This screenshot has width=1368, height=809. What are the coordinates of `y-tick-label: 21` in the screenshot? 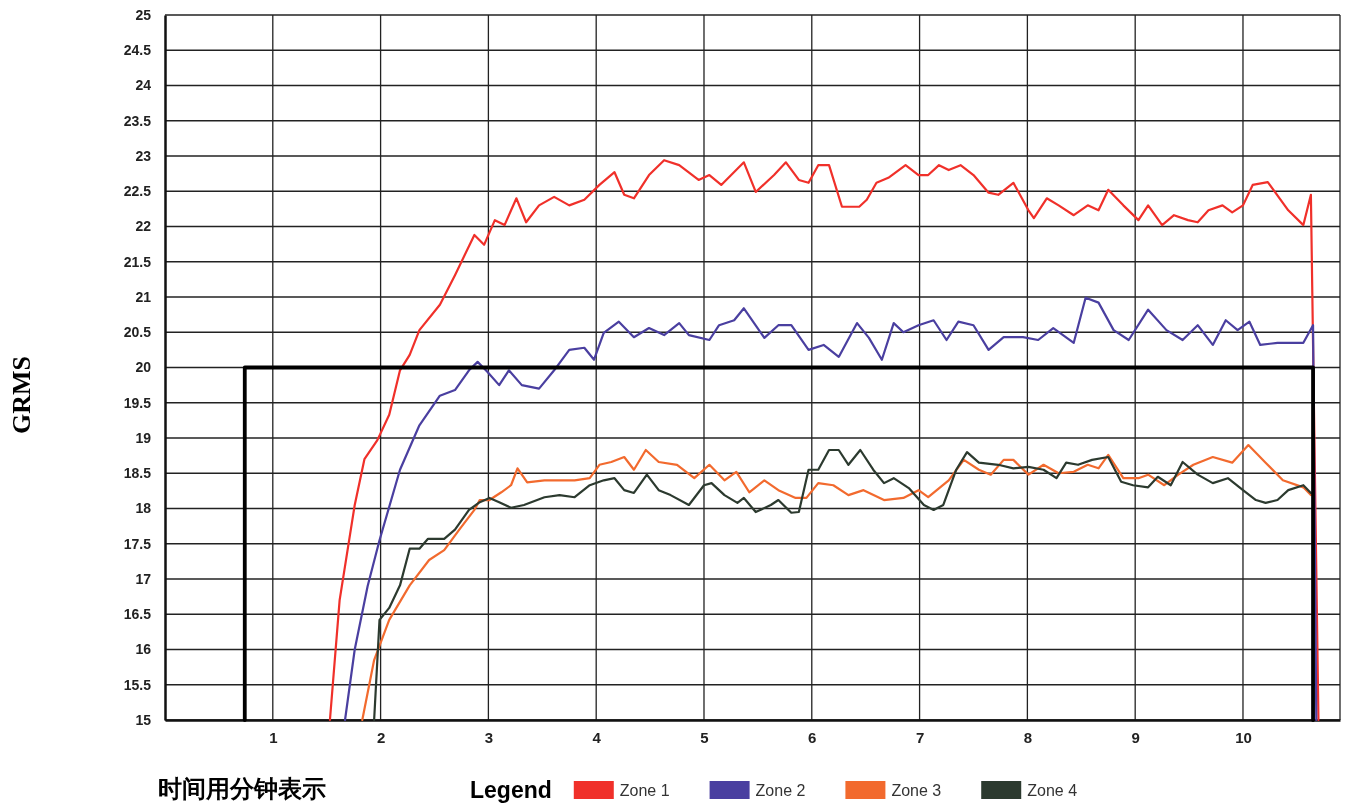 It's located at (143, 296).